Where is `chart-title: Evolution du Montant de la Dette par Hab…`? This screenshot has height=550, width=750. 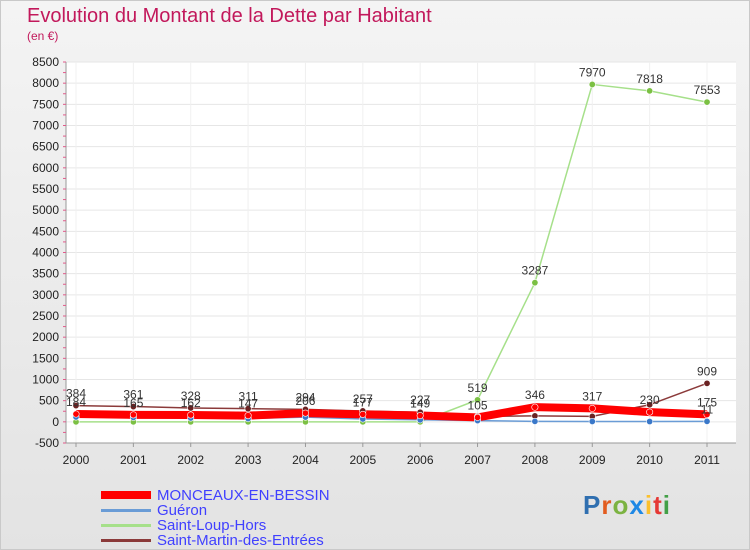
chart-title: Evolution du Montant de la Dette par Hab… is located at coordinates (229, 16).